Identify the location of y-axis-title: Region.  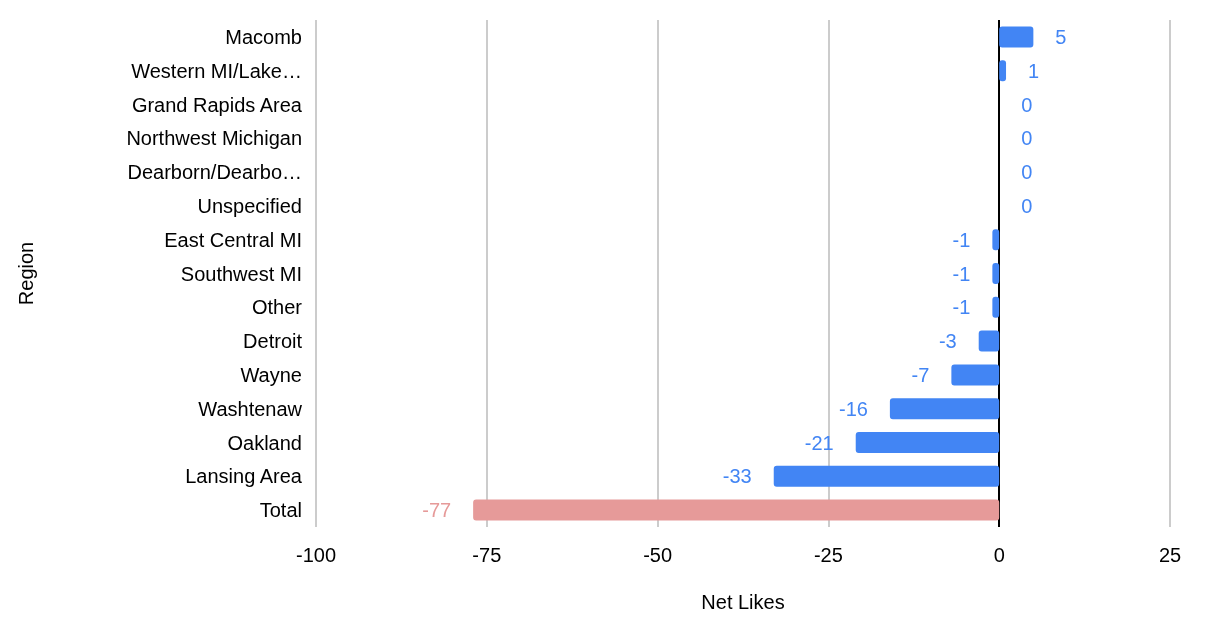
(26, 273).